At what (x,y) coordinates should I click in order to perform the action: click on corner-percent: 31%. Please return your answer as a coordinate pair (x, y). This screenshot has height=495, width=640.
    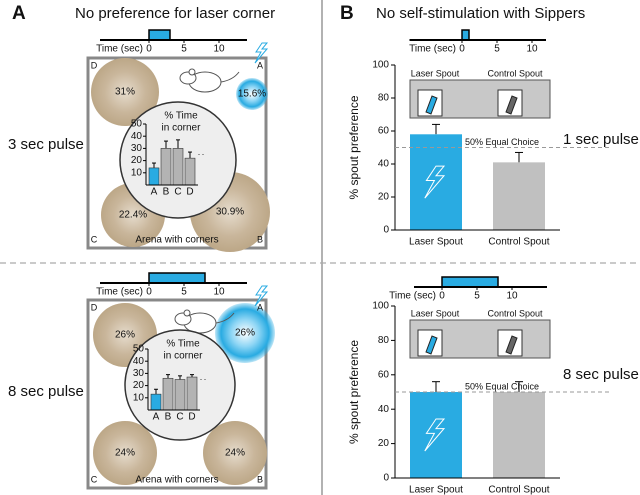
    Looking at the image, I should click on (125, 92).